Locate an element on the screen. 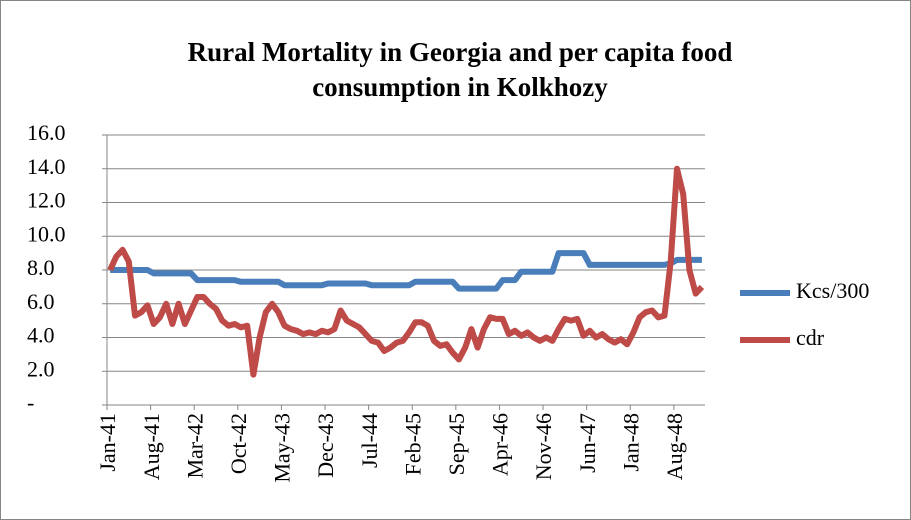  y-tick-label: 12.0 is located at coordinates (46, 200).